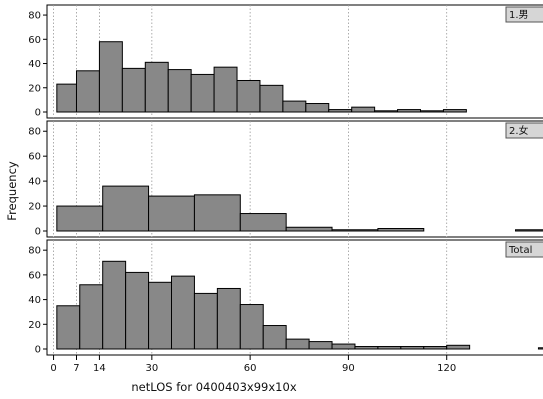 The image size is (543, 399). What do you see at coordinates (53, 368) in the screenshot?
I see `x-tick-label: 0` at bounding box center [53, 368].